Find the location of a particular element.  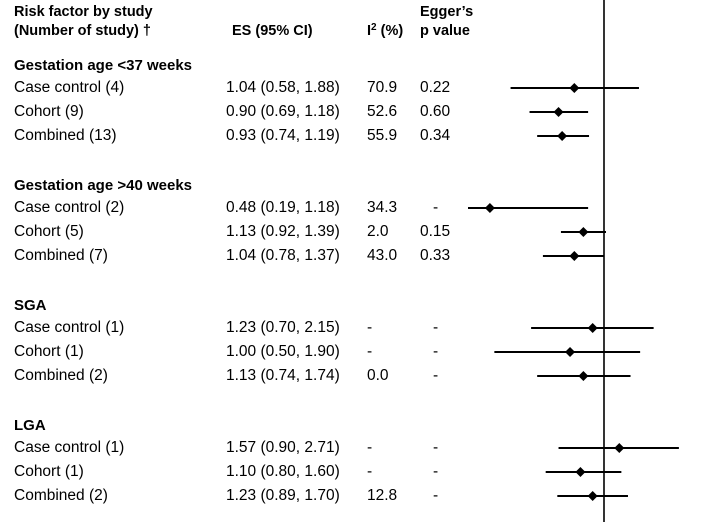

row-label: Case control (4) is located at coordinates (69, 87).